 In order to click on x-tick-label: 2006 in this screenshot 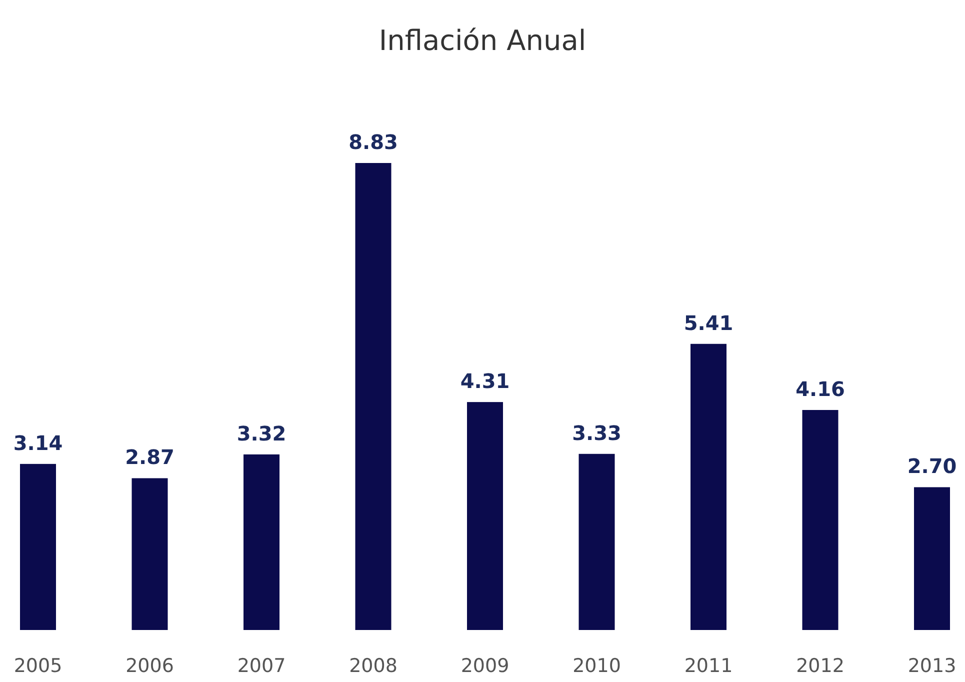, I will do `click(150, 666)`.